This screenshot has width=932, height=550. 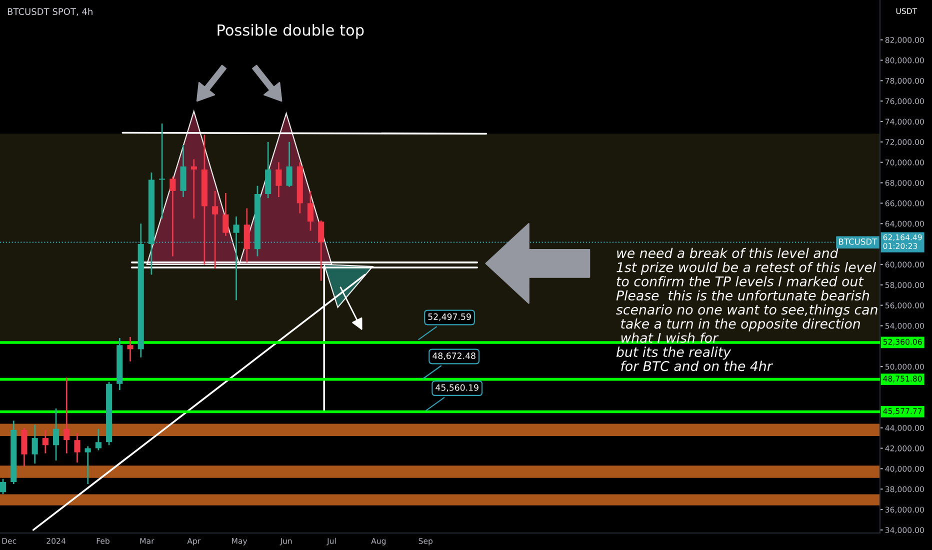 What do you see at coordinates (50, 12) in the screenshot?
I see `text: BTCUSDT SPOT, 4h` at bounding box center [50, 12].